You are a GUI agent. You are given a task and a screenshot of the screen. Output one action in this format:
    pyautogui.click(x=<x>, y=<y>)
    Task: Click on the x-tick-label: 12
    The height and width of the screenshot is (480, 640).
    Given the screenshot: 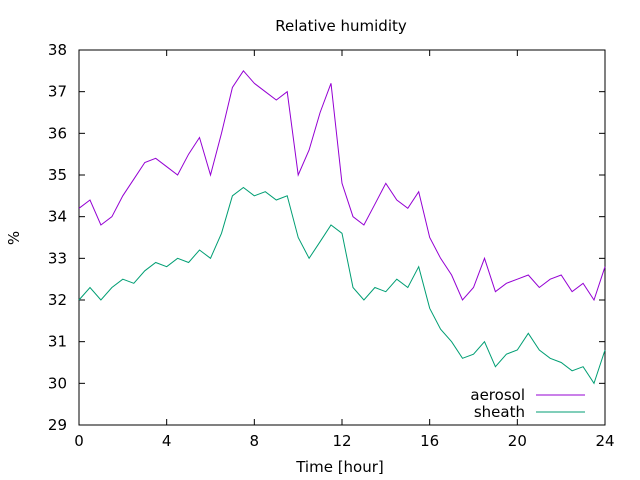 What is the action you would take?
    pyautogui.click(x=341, y=441)
    